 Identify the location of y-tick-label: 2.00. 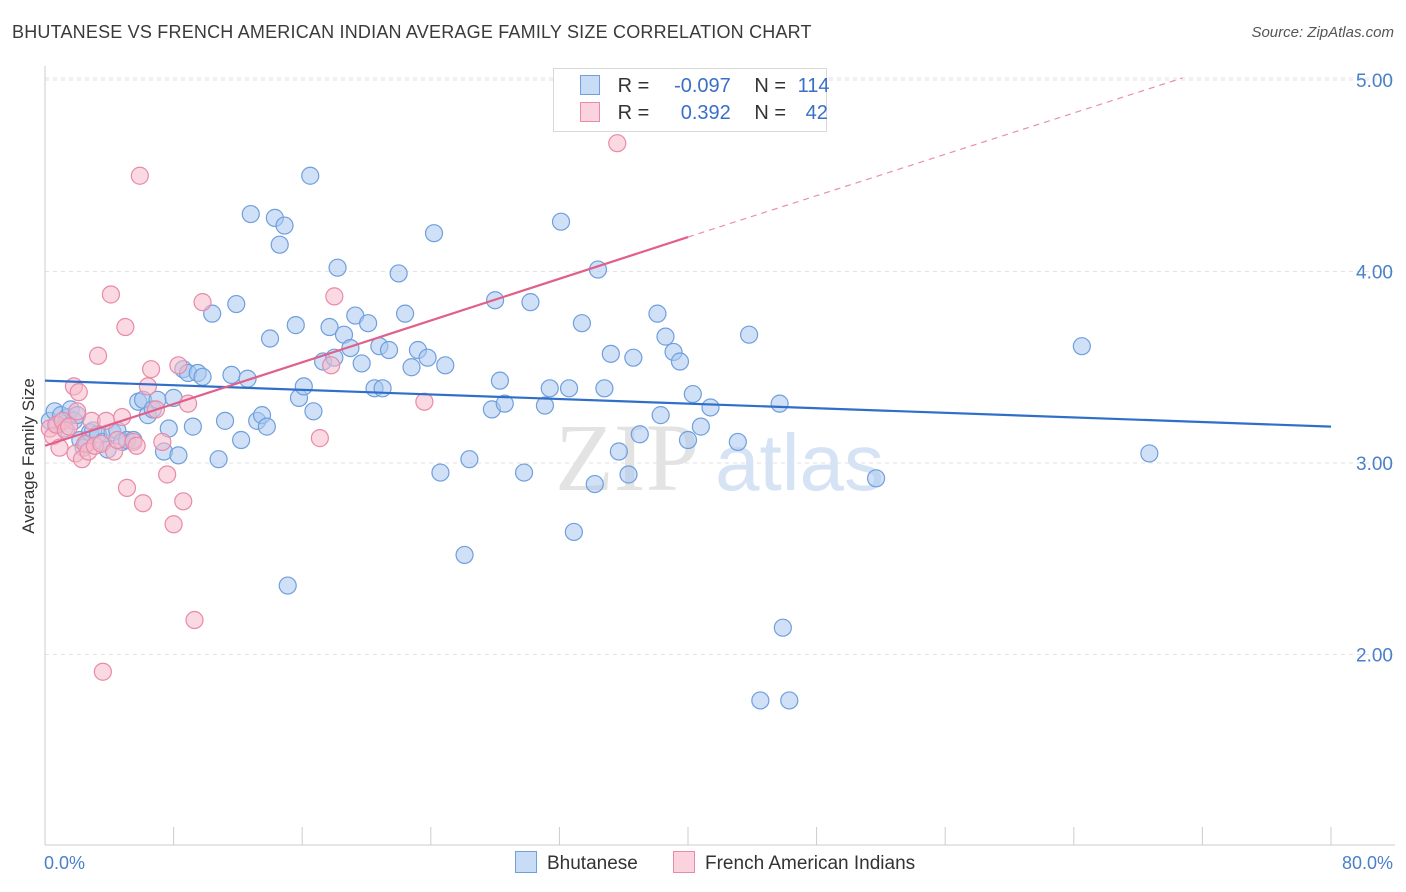
(1374, 656).